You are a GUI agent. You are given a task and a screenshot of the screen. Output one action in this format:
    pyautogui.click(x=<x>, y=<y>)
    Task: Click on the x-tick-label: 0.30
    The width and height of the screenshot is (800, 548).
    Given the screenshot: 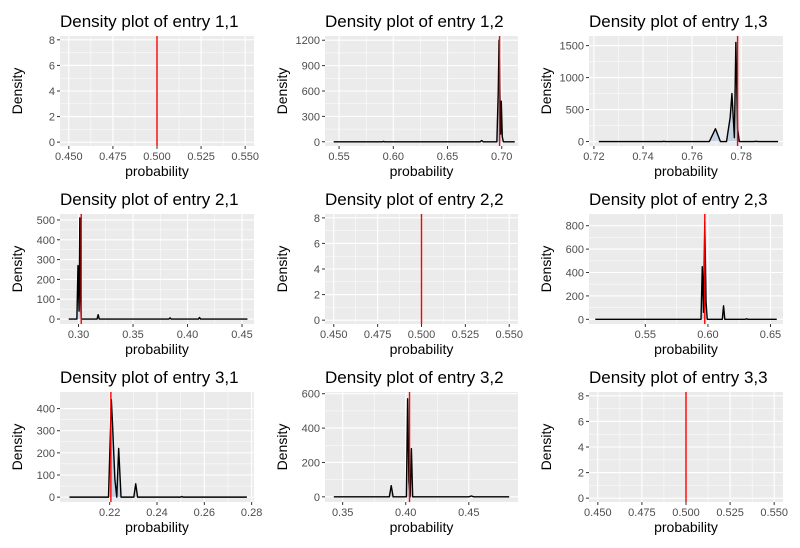 What is the action you would take?
    pyautogui.click(x=78, y=335)
    